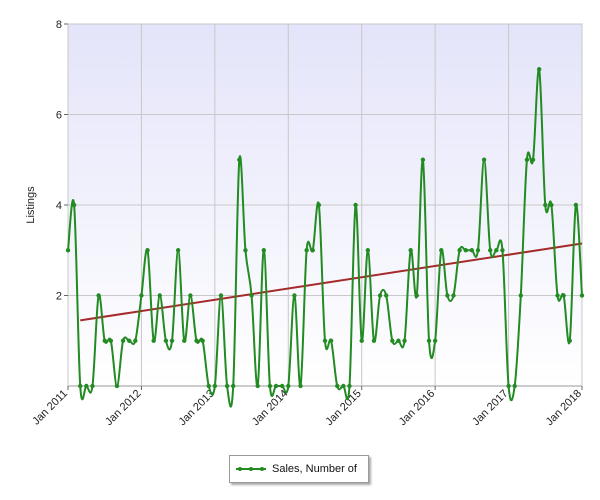 The height and width of the screenshot is (500, 600). I want to click on x-tick-label: Jan 2017, so click(490, 408).